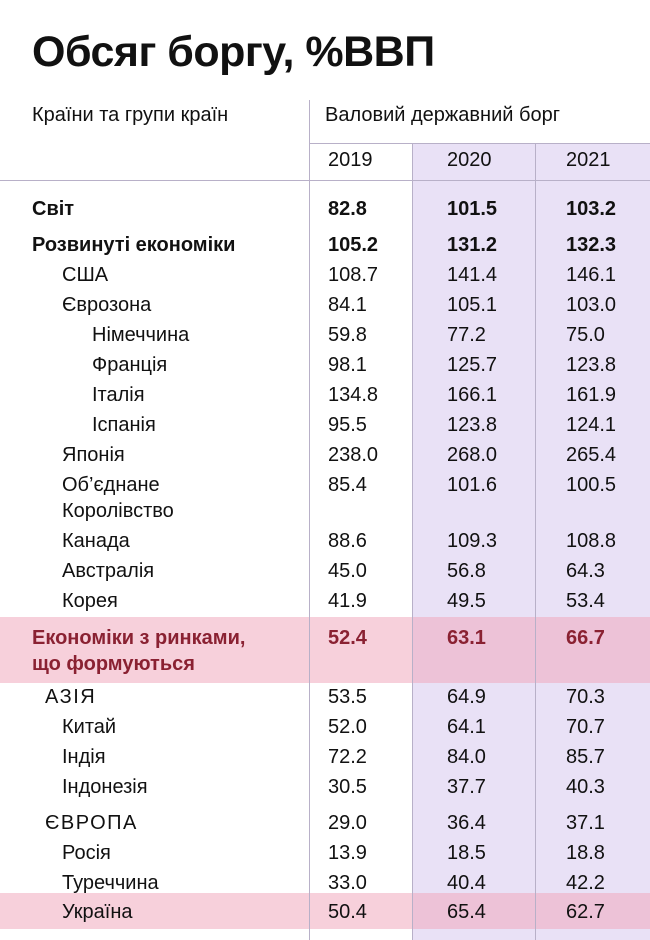  What do you see at coordinates (353, 275) in the screenshot?
I see `table-cell-2019: 108.7` at bounding box center [353, 275].